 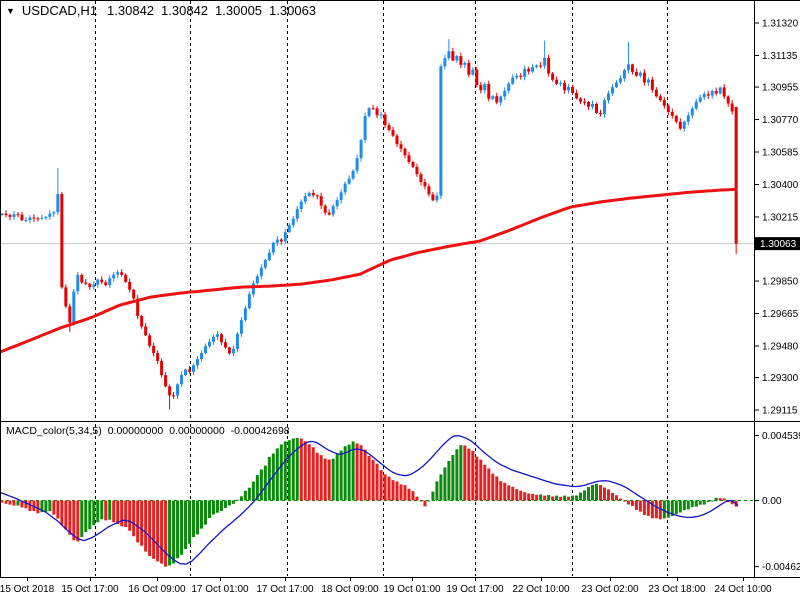 I want to click on ohlc-high: 1.30842, so click(x=185, y=10).